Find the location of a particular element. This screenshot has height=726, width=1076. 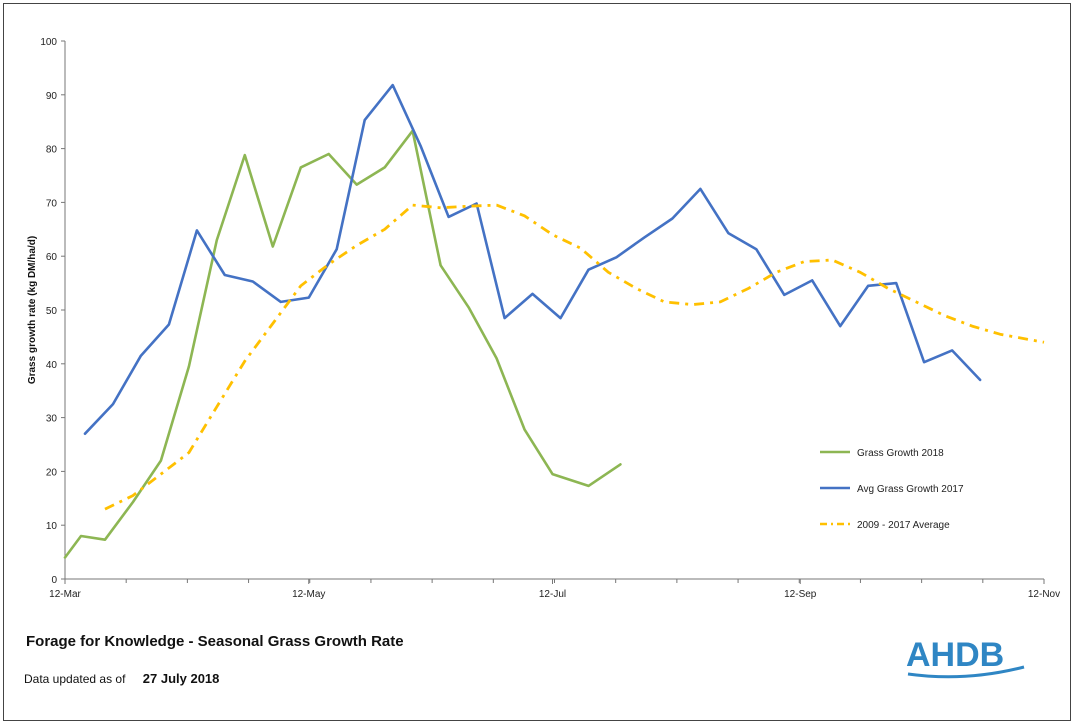

y-tick-label: 20 is located at coordinates (52, 472).